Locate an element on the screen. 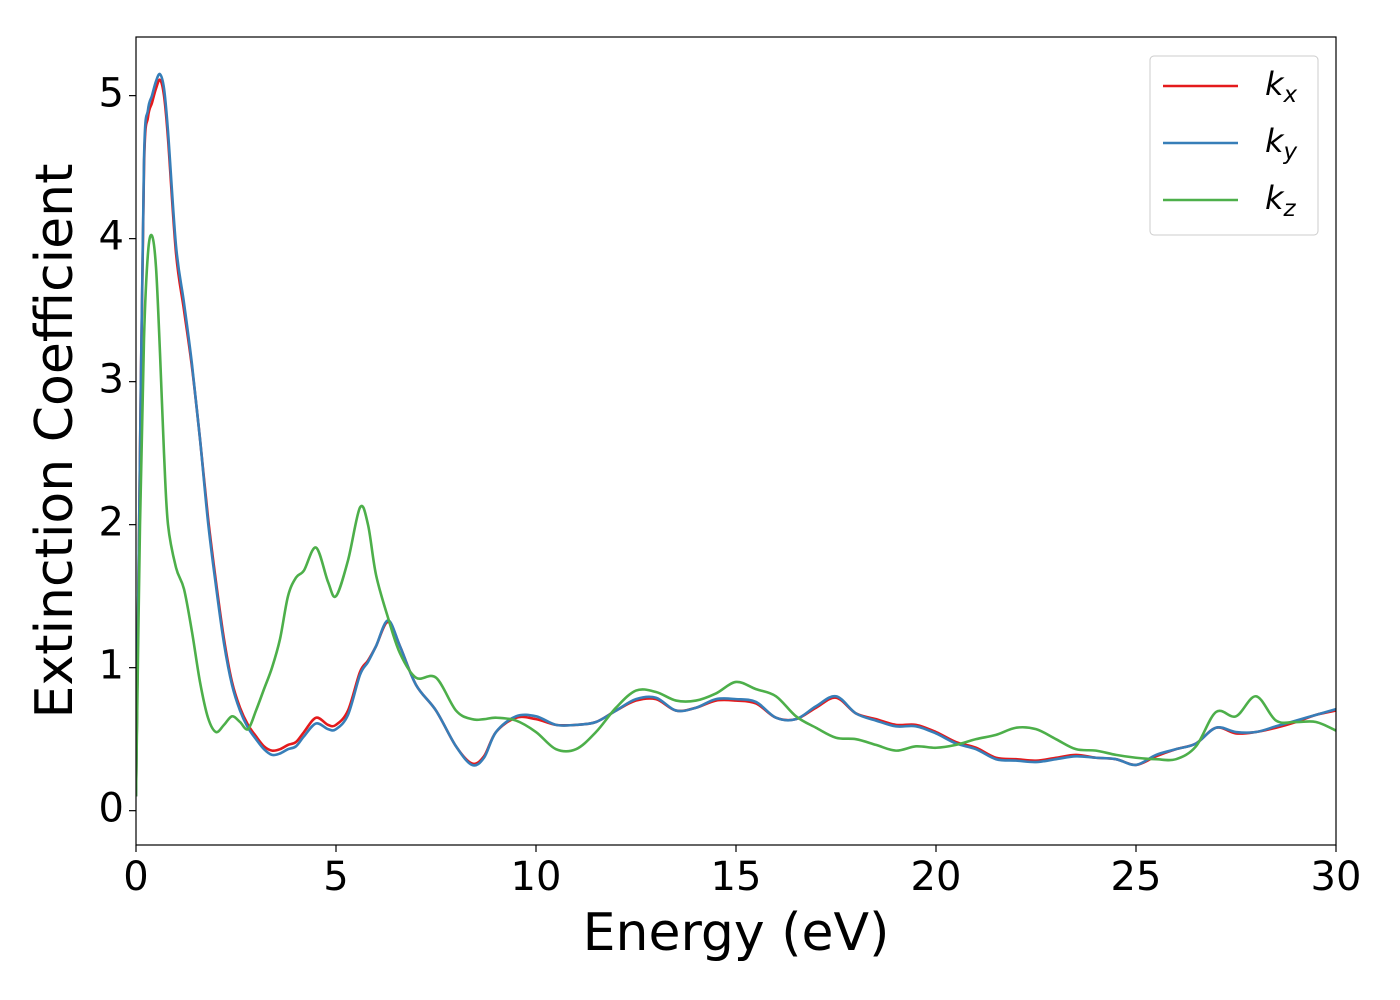 This screenshot has width=1400, height=1000. y-axis-label: Extinction Coefficient is located at coordinates (55, 441).